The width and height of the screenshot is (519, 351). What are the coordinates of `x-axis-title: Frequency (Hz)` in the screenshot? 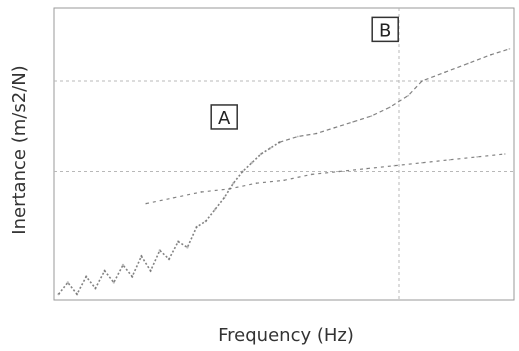 It's located at (286, 335).